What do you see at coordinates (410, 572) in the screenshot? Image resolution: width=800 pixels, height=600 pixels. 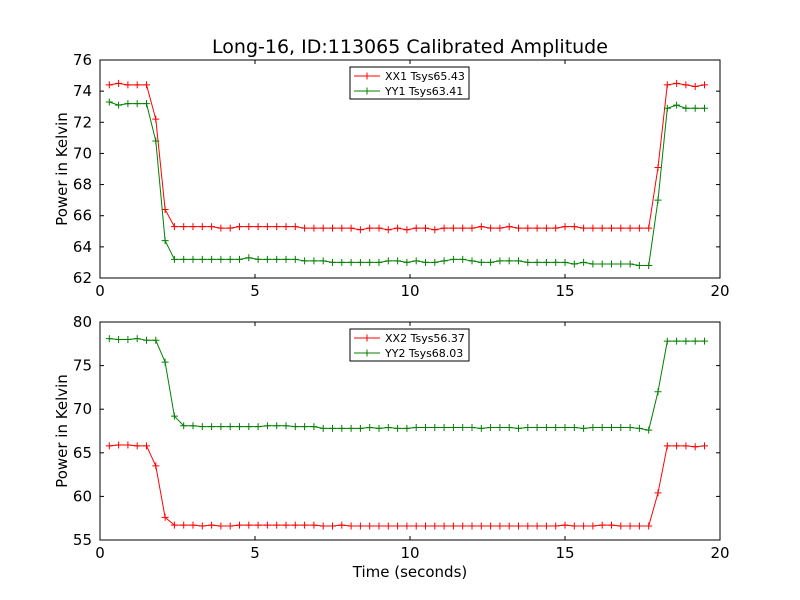 I see `x-axis-label: Time (seconds)` at bounding box center [410, 572].